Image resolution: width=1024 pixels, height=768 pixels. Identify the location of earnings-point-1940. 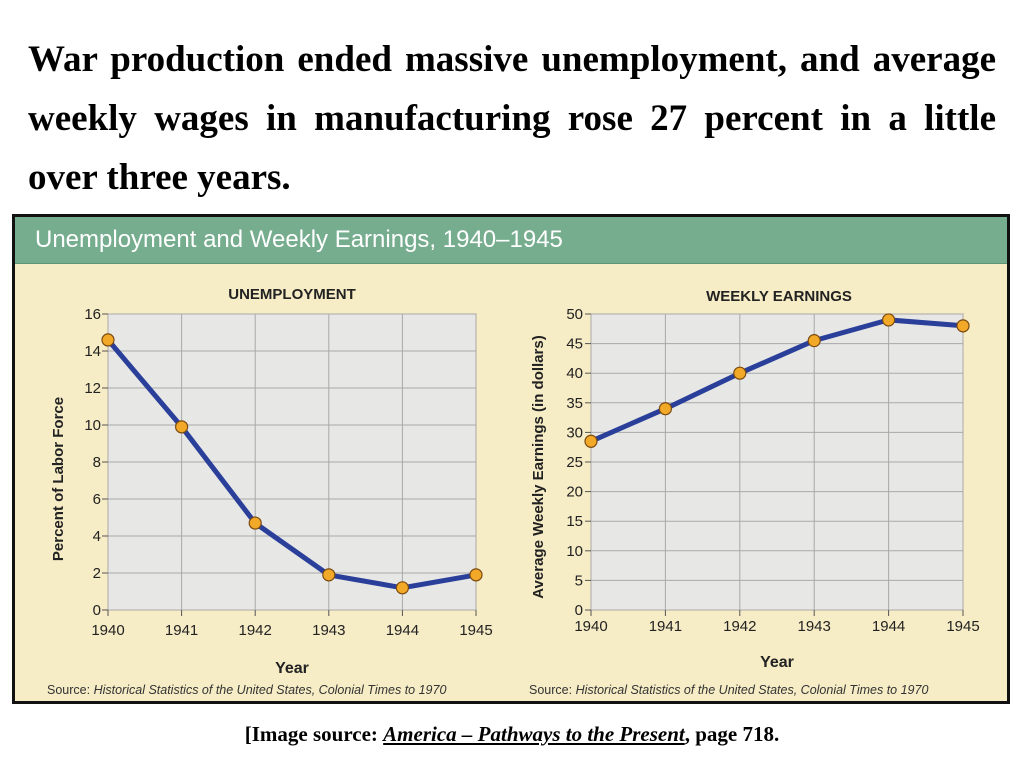
(591, 441).